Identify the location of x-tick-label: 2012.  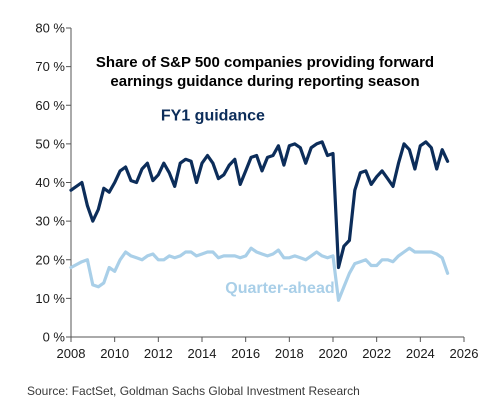
(158, 353).